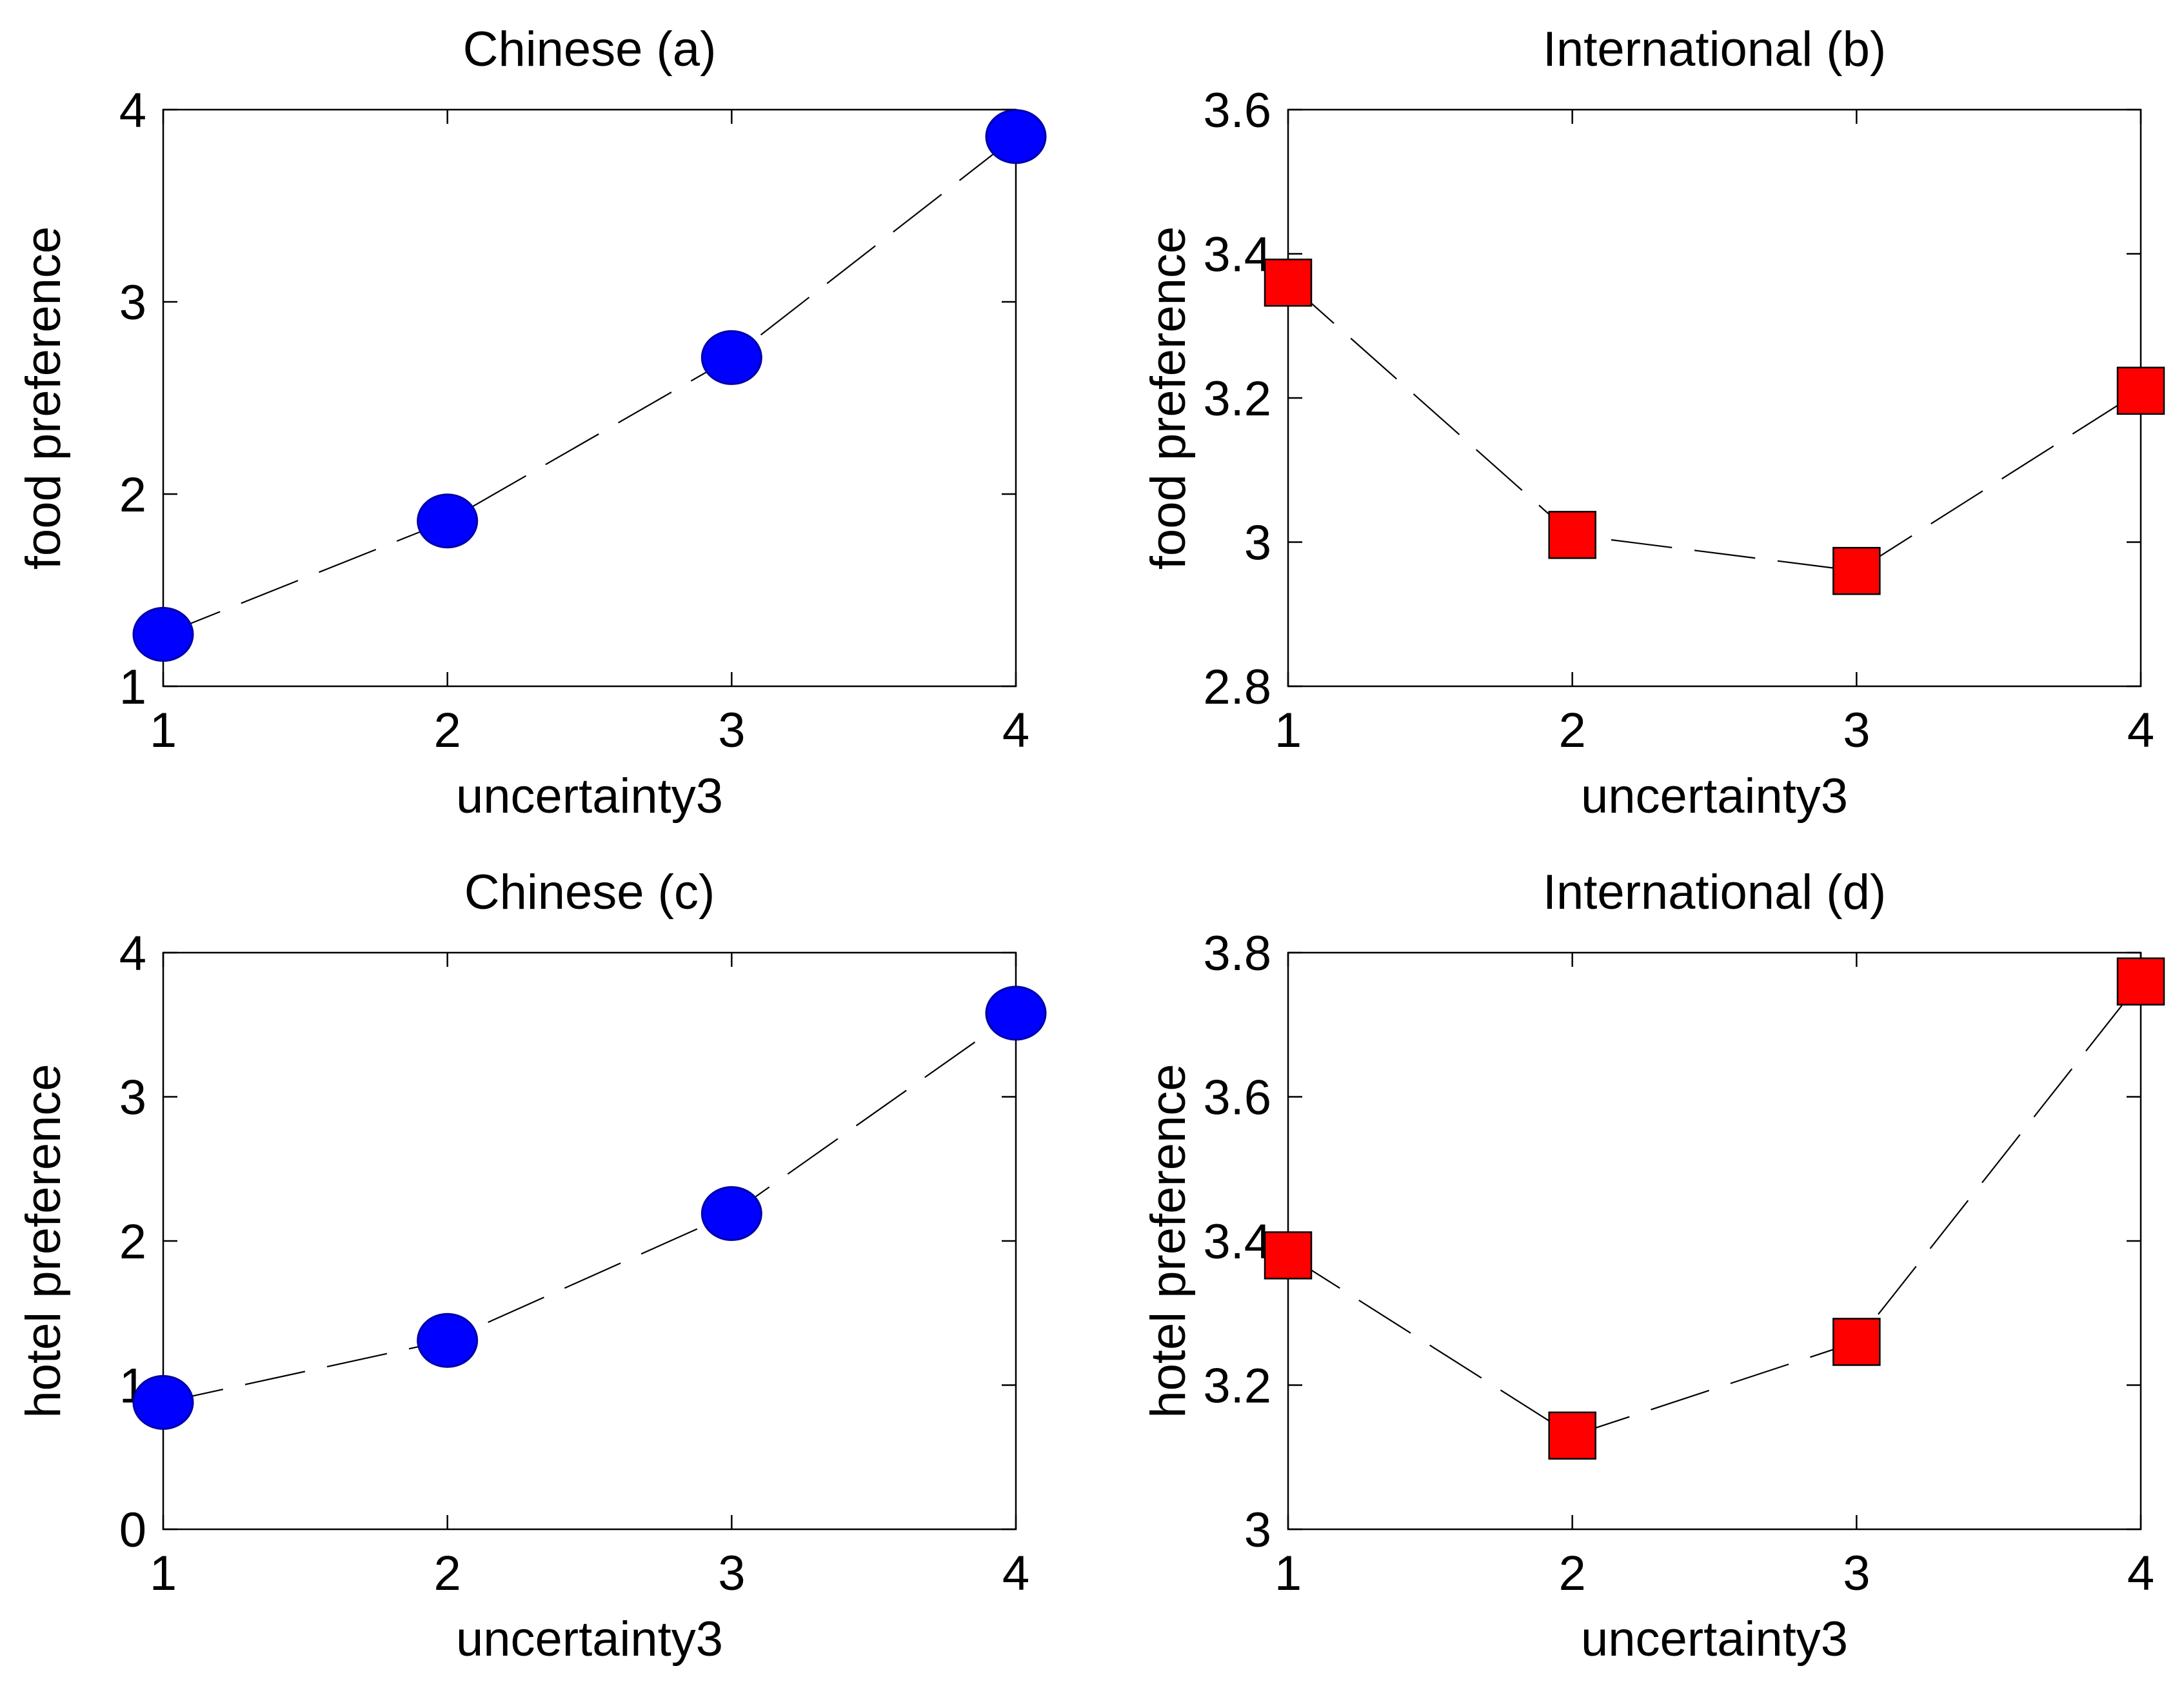 This screenshot has height=1686, width=2184. I want to click on series-line-b, so click(1714, 427).